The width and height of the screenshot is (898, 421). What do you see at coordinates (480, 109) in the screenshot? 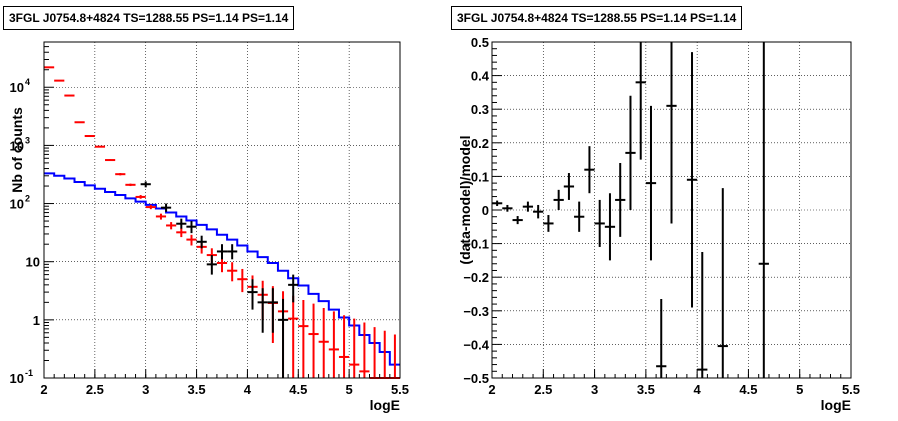
I see `y-tick-label: 0.3` at bounding box center [480, 109].